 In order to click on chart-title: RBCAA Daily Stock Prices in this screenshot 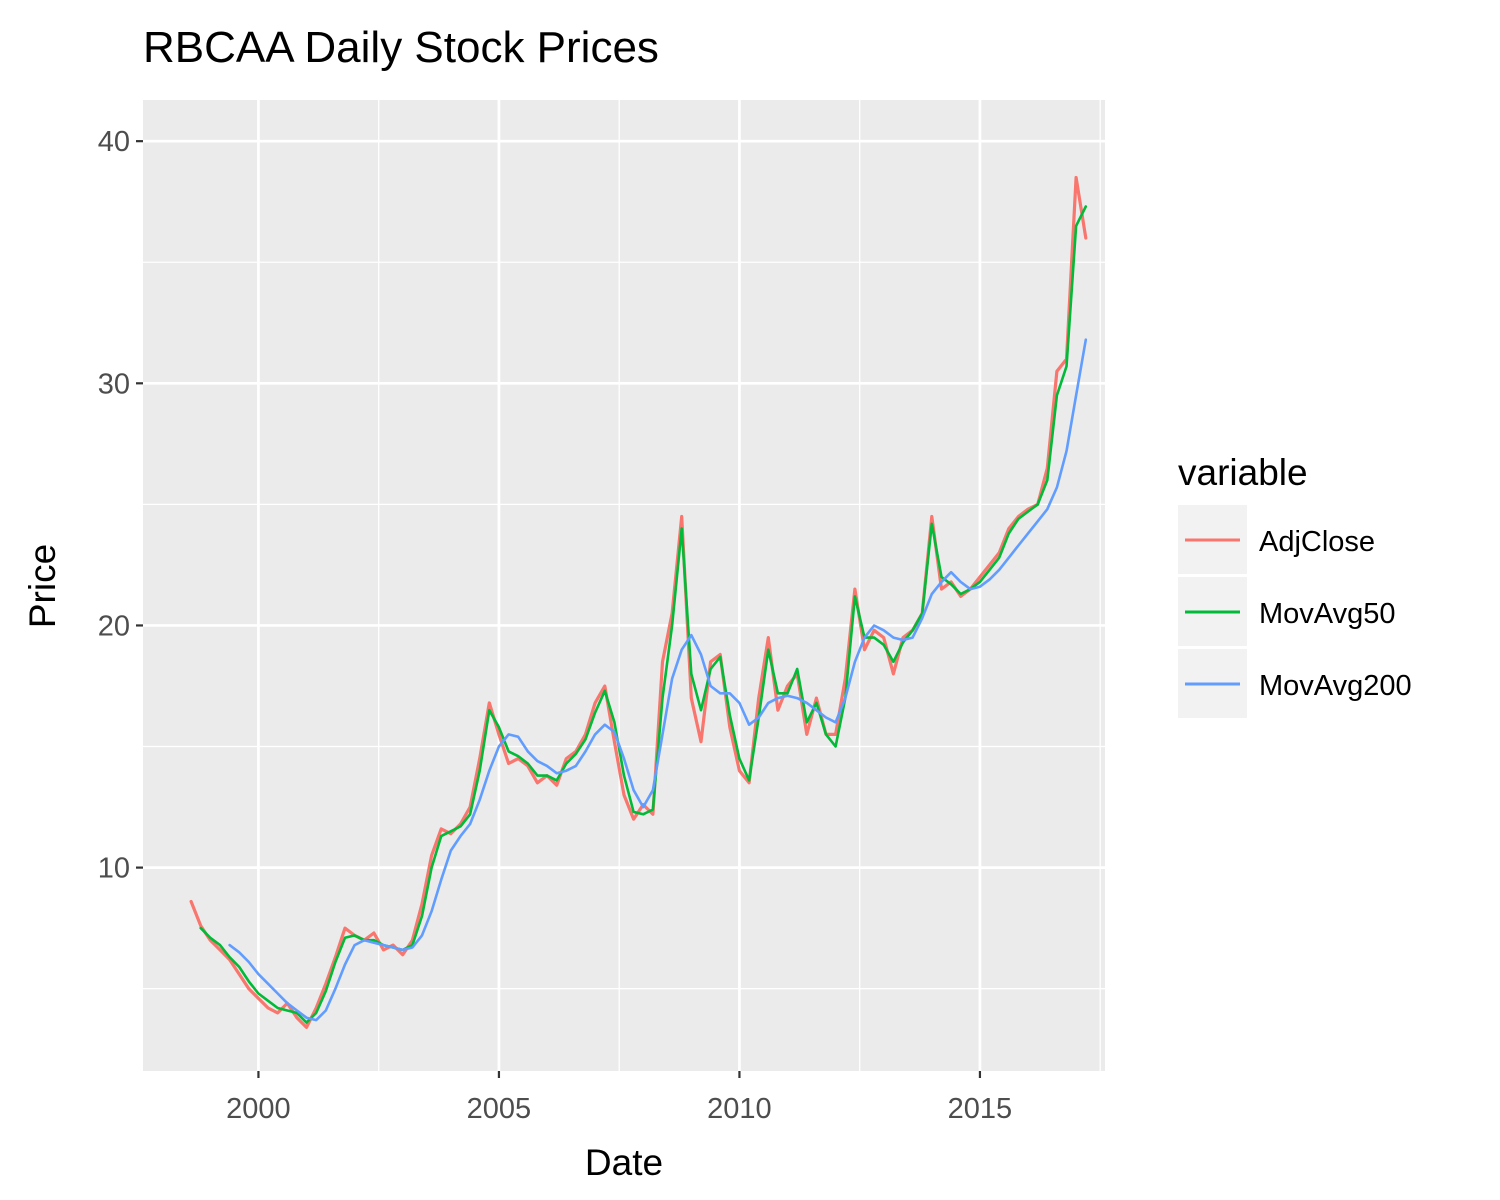, I will do `click(401, 47)`.